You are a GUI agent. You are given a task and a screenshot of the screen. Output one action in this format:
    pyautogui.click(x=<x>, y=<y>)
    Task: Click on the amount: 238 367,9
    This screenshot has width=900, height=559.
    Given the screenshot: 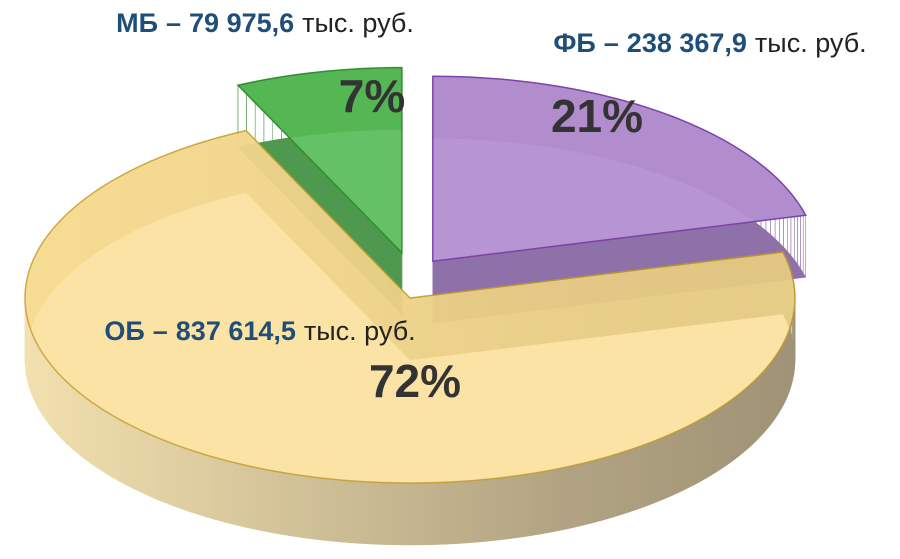 What is the action you would take?
    pyautogui.click(x=687, y=43)
    